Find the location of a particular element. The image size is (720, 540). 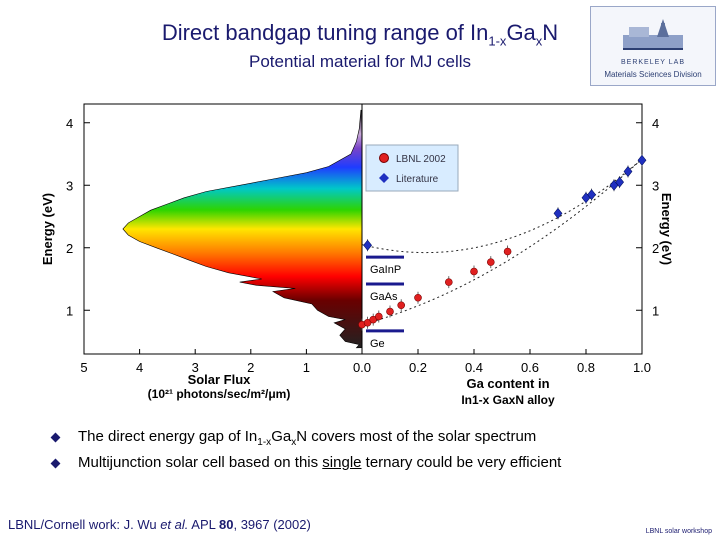

y-tick-label-left: 2 is located at coordinates (69, 248).